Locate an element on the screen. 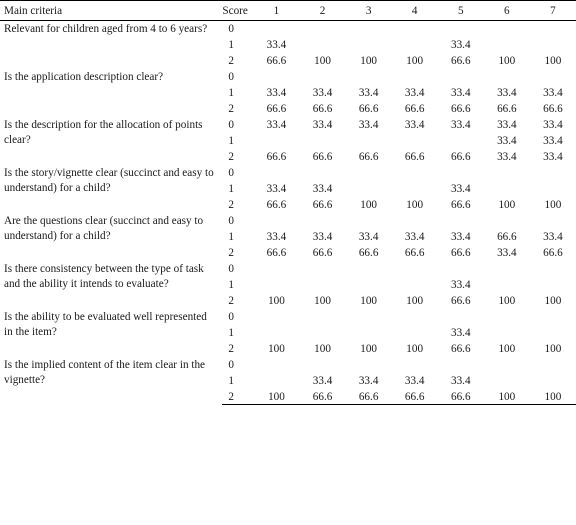 This screenshot has width=576, height=525. table-row: 1 33.4 33.4 33.4 is located at coordinates (288, 189).